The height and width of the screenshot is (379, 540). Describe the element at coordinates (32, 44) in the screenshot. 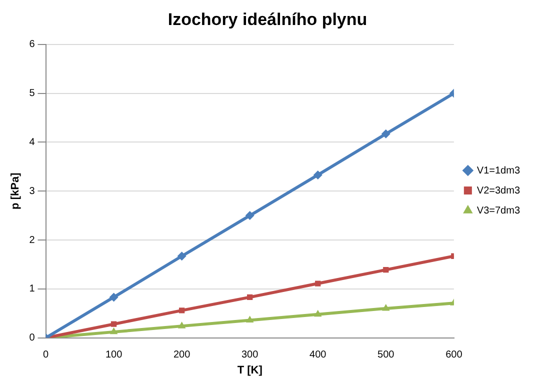

I see `y-tick-label: 6` at that location.